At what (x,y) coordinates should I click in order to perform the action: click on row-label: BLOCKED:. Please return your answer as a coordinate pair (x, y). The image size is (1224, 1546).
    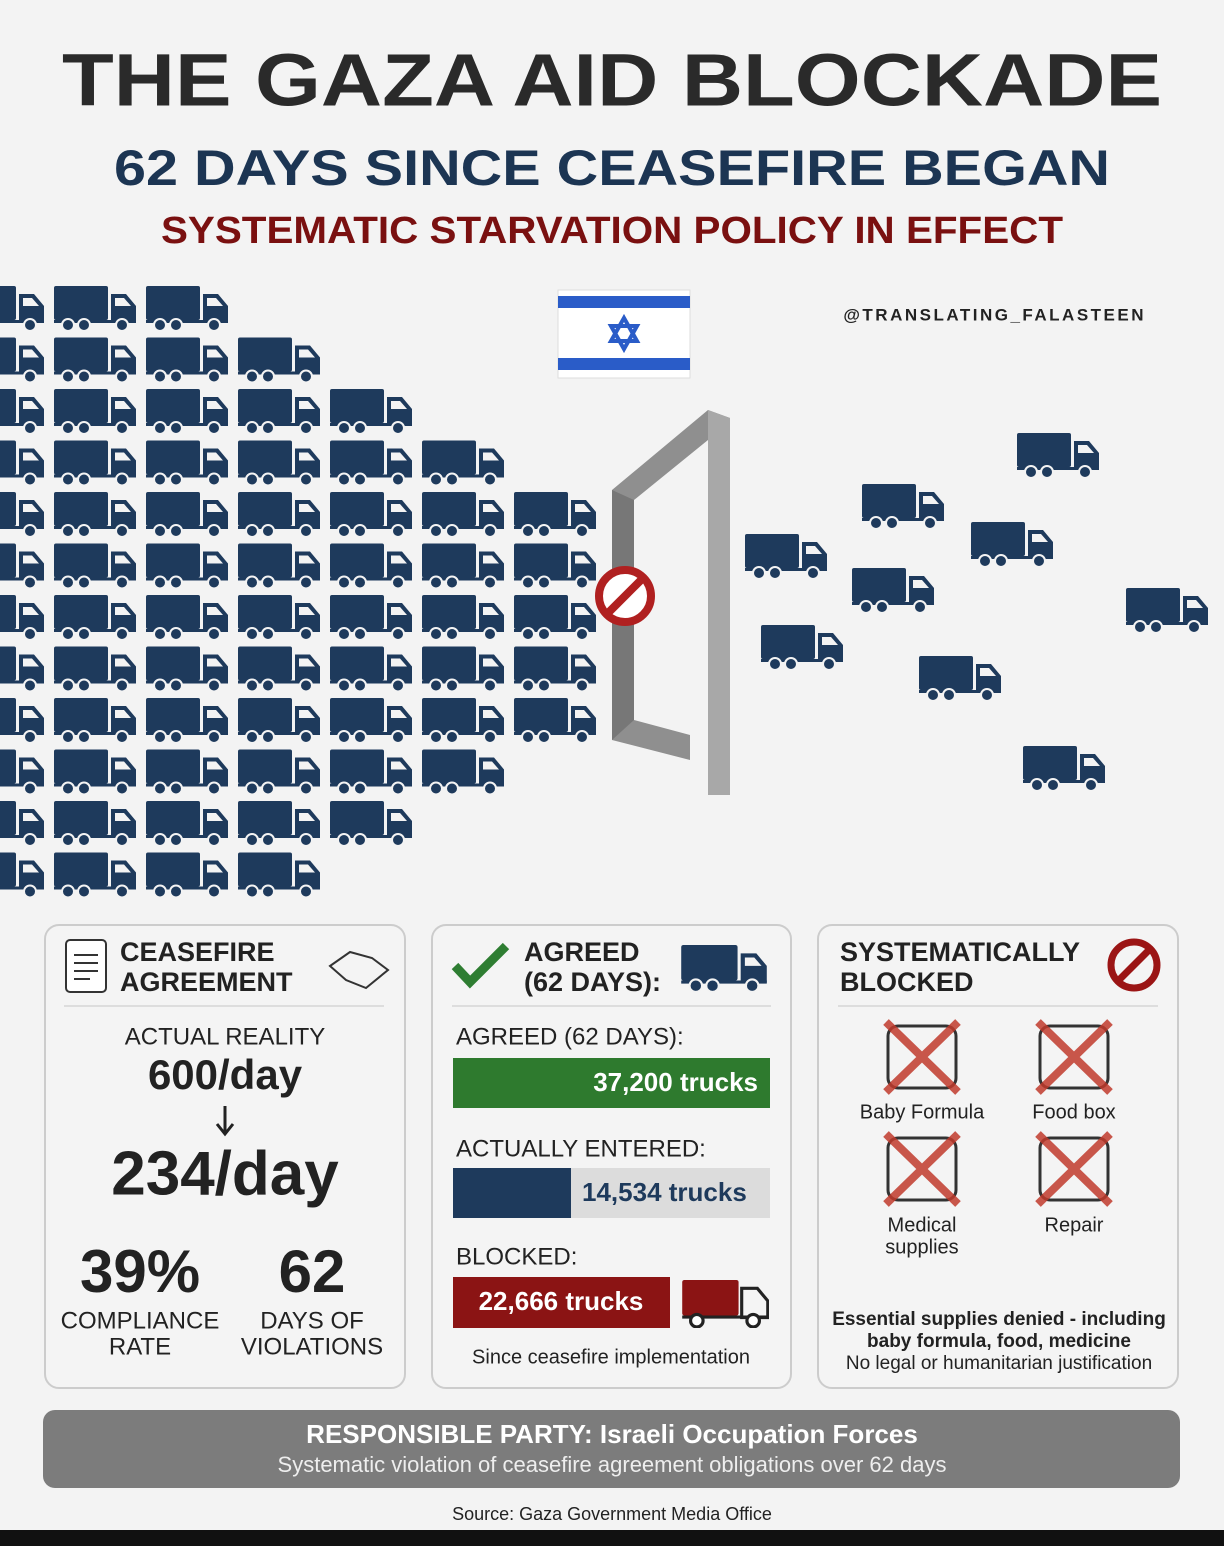
    Looking at the image, I should click on (516, 1256).